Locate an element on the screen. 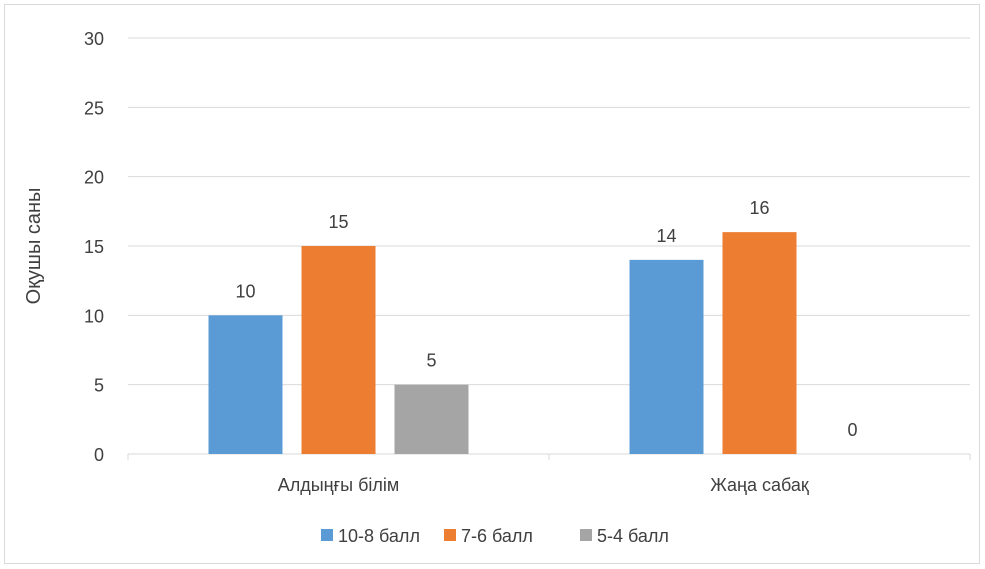 This screenshot has width=985, height=569. y-tick-label: 20 is located at coordinates (94, 178).